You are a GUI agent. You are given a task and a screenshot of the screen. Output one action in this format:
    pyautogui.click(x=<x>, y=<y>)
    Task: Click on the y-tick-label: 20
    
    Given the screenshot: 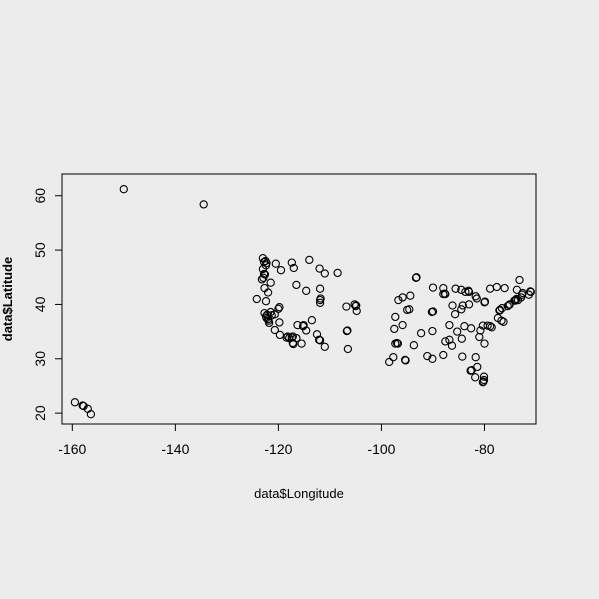 What is the action you would take?
    pyautogui.click(x=40, y=413)
    